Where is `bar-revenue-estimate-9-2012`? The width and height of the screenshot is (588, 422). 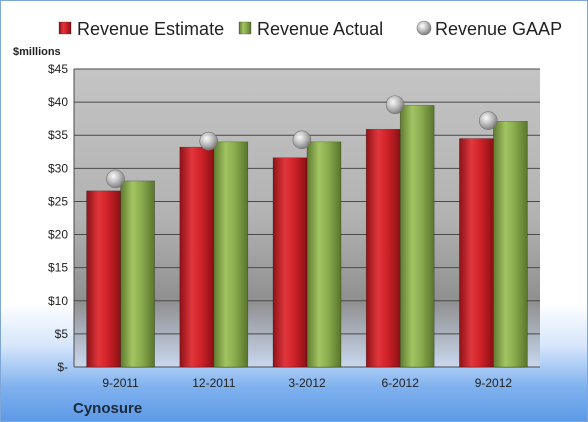
bar-revenue-estimate-9-2012 is located at coordinates (476, 253).